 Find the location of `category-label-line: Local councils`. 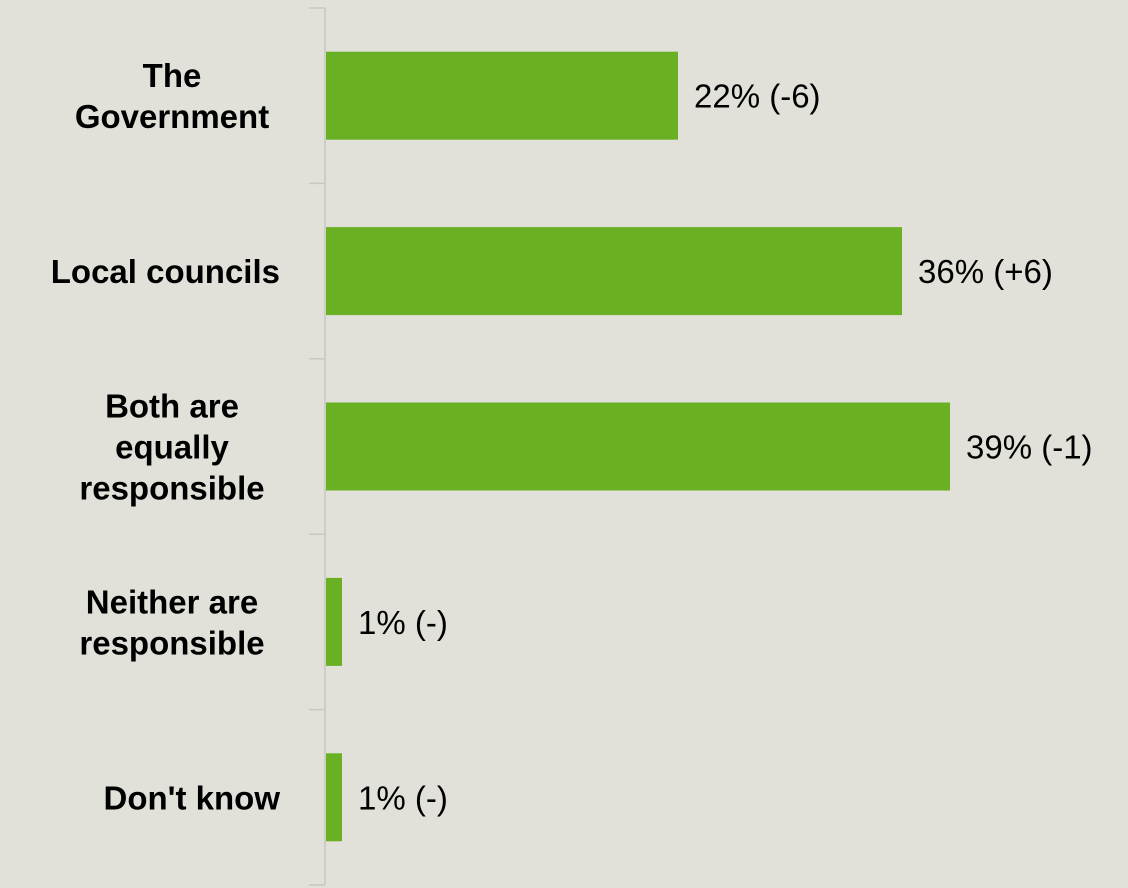

category-label-line: Local councils is located at coordinates (165, 271).